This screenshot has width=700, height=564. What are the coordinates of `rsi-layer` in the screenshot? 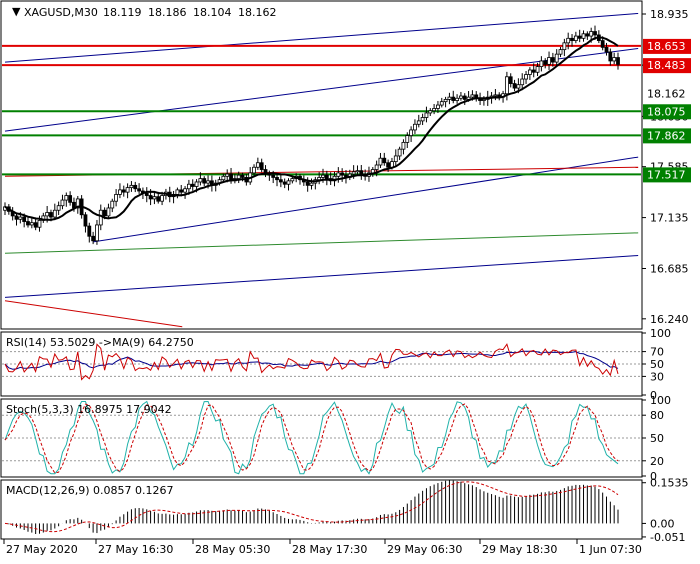 It's located at (321, 362).